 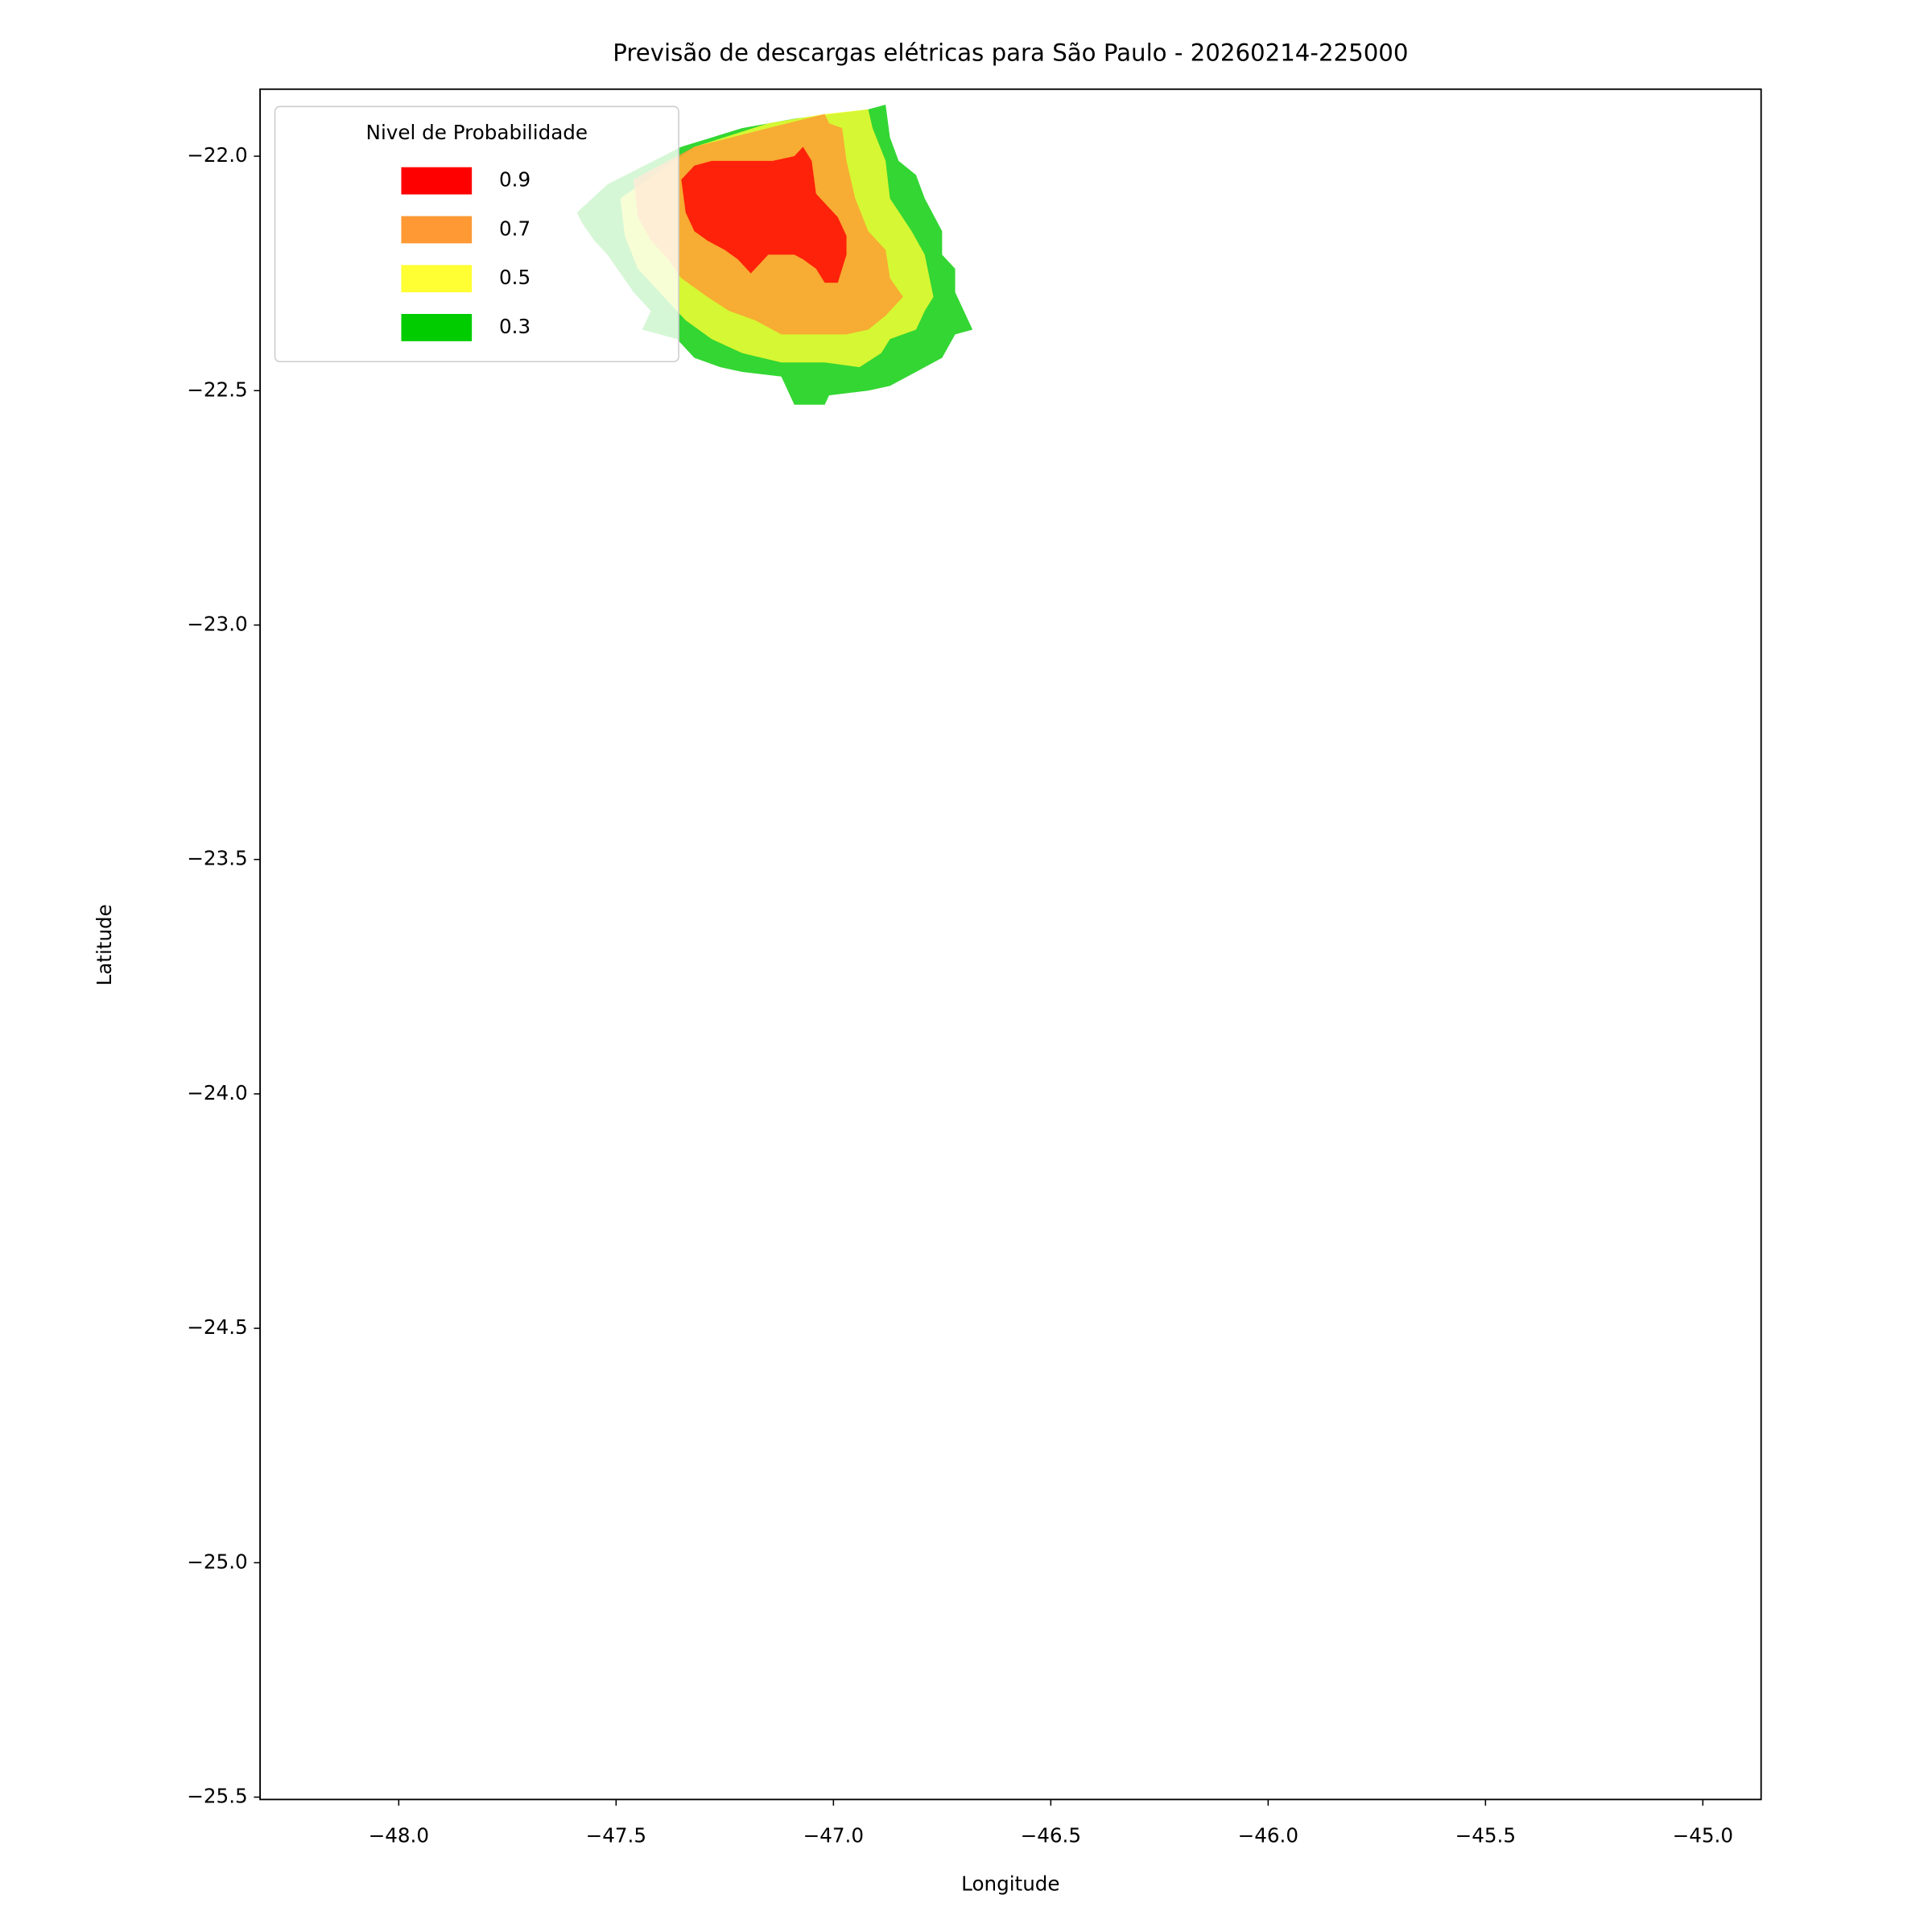 What do you see at coordinates (514, 180) in the screenshot?
I see `legend-label: 0.9` at bounding box center [514, 180].